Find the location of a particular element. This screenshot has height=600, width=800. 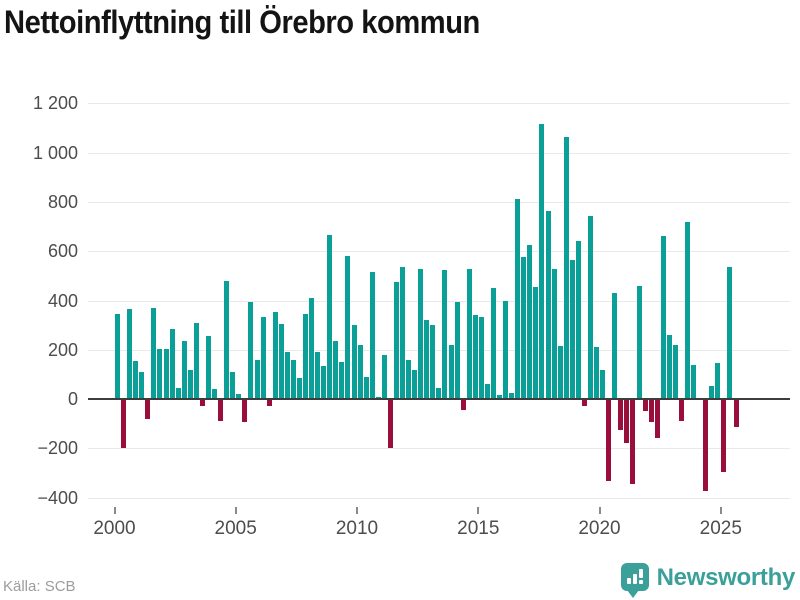

bar-2009Q4 is located at coordinates (354, 362).